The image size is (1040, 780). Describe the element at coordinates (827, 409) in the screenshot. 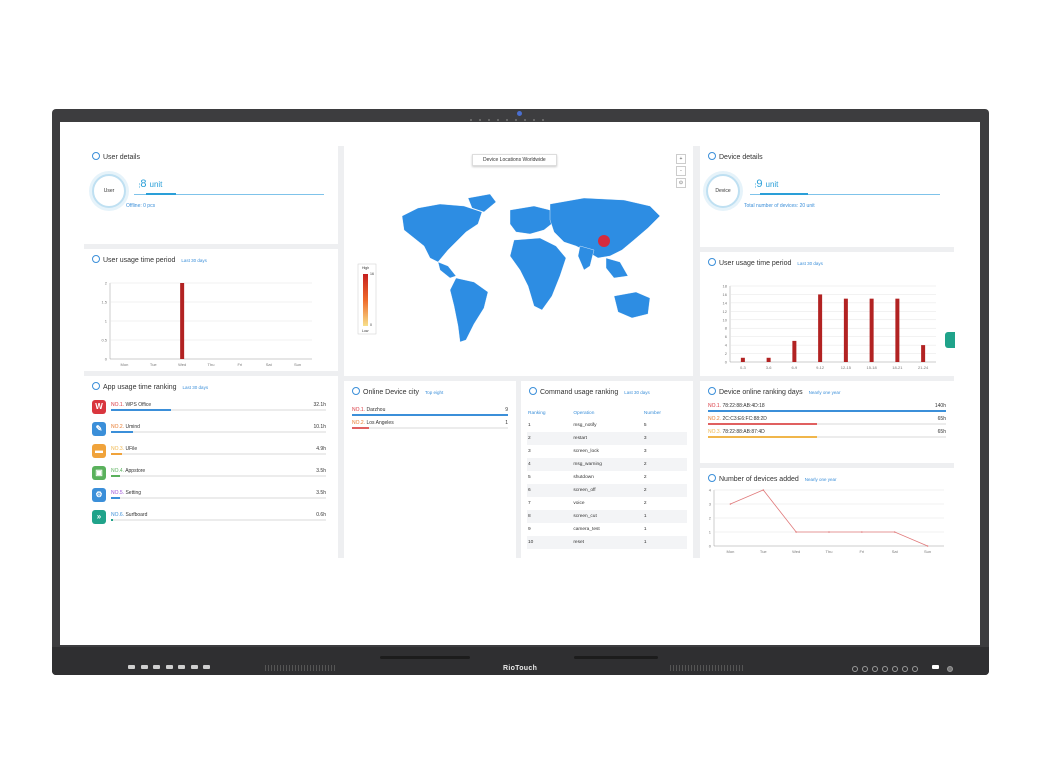

I see `online-rank-row: NO.1. 78:22:88:AB:4D:18 140h` at that location.